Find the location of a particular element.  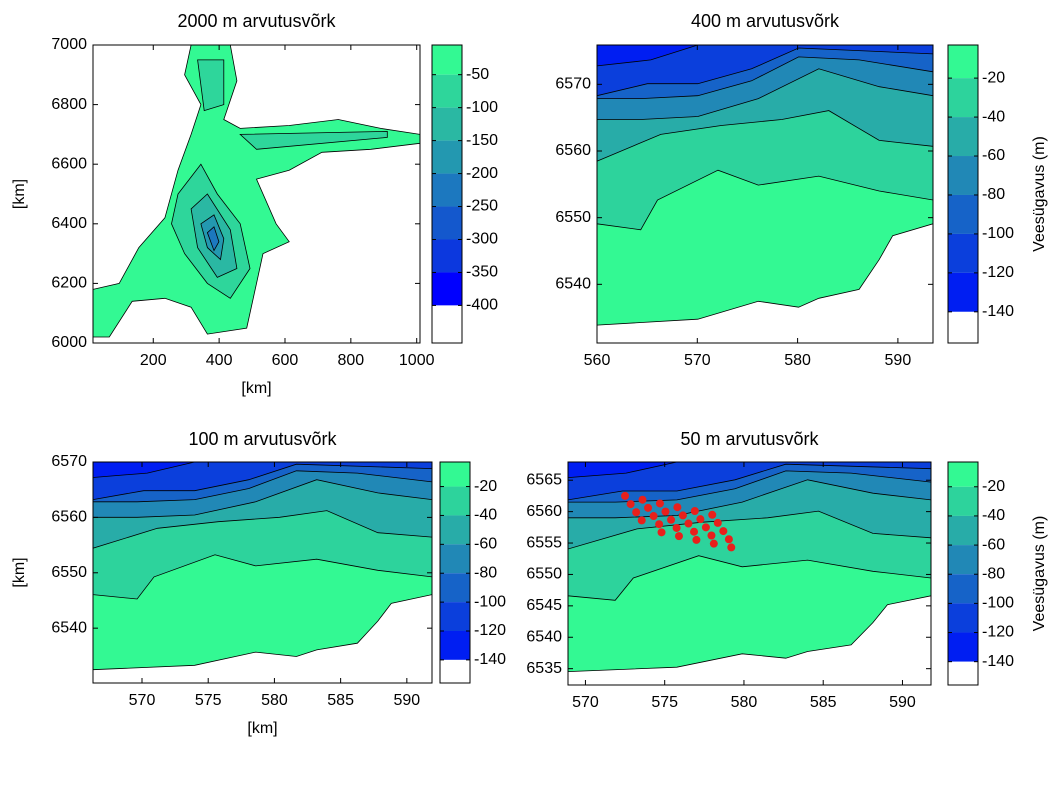

colorbar-tick-label: -350 is located at coordinates (482, 272).